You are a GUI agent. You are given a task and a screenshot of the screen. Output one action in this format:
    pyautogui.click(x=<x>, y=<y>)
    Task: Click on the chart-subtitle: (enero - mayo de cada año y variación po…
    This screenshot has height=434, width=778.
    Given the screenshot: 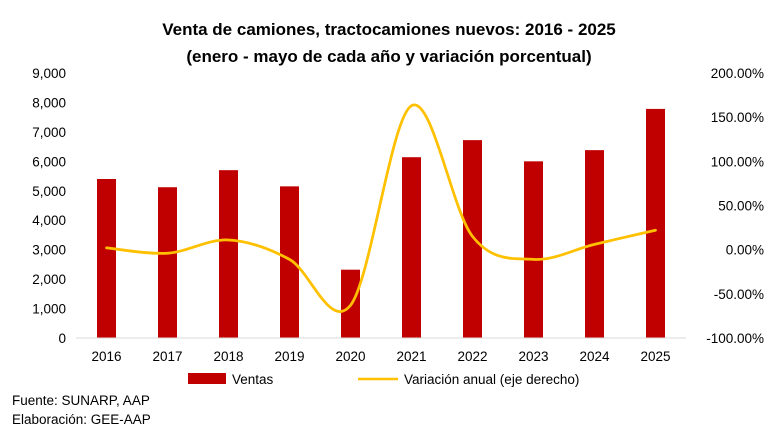 What is the action you would take?
    pyautogui.click(x=388, y=56)
    